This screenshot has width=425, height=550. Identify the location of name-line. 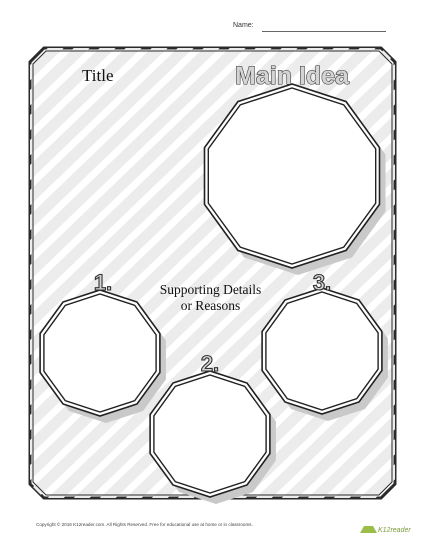
(324, 31).